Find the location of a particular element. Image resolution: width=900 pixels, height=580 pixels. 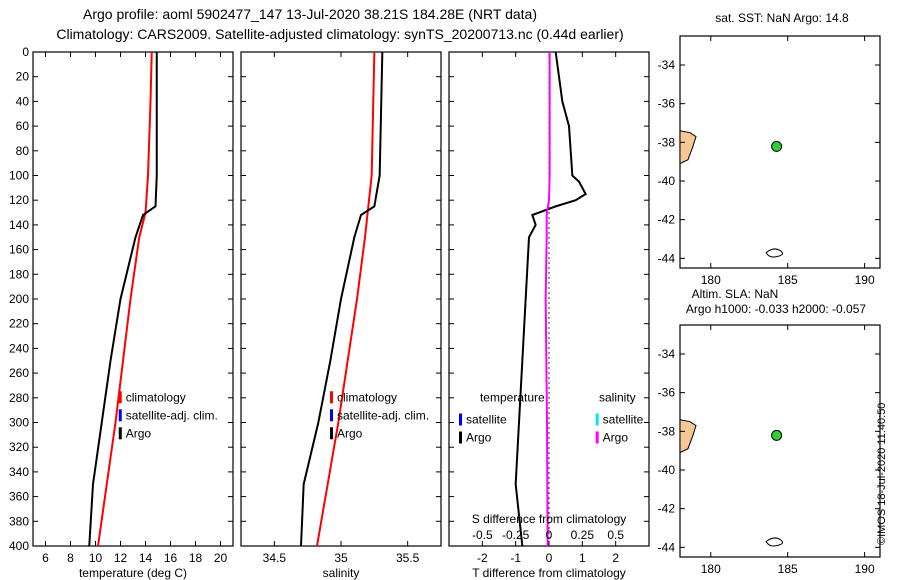

y-tick-label: 400 is located at coordinates (19, 546).